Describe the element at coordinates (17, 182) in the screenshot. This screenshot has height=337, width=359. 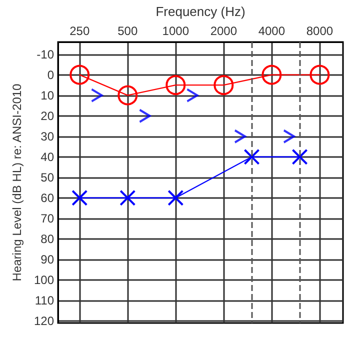
I see `y-axis-title: Hearing Level (dB HL) re: ANSI-2010` at that location.